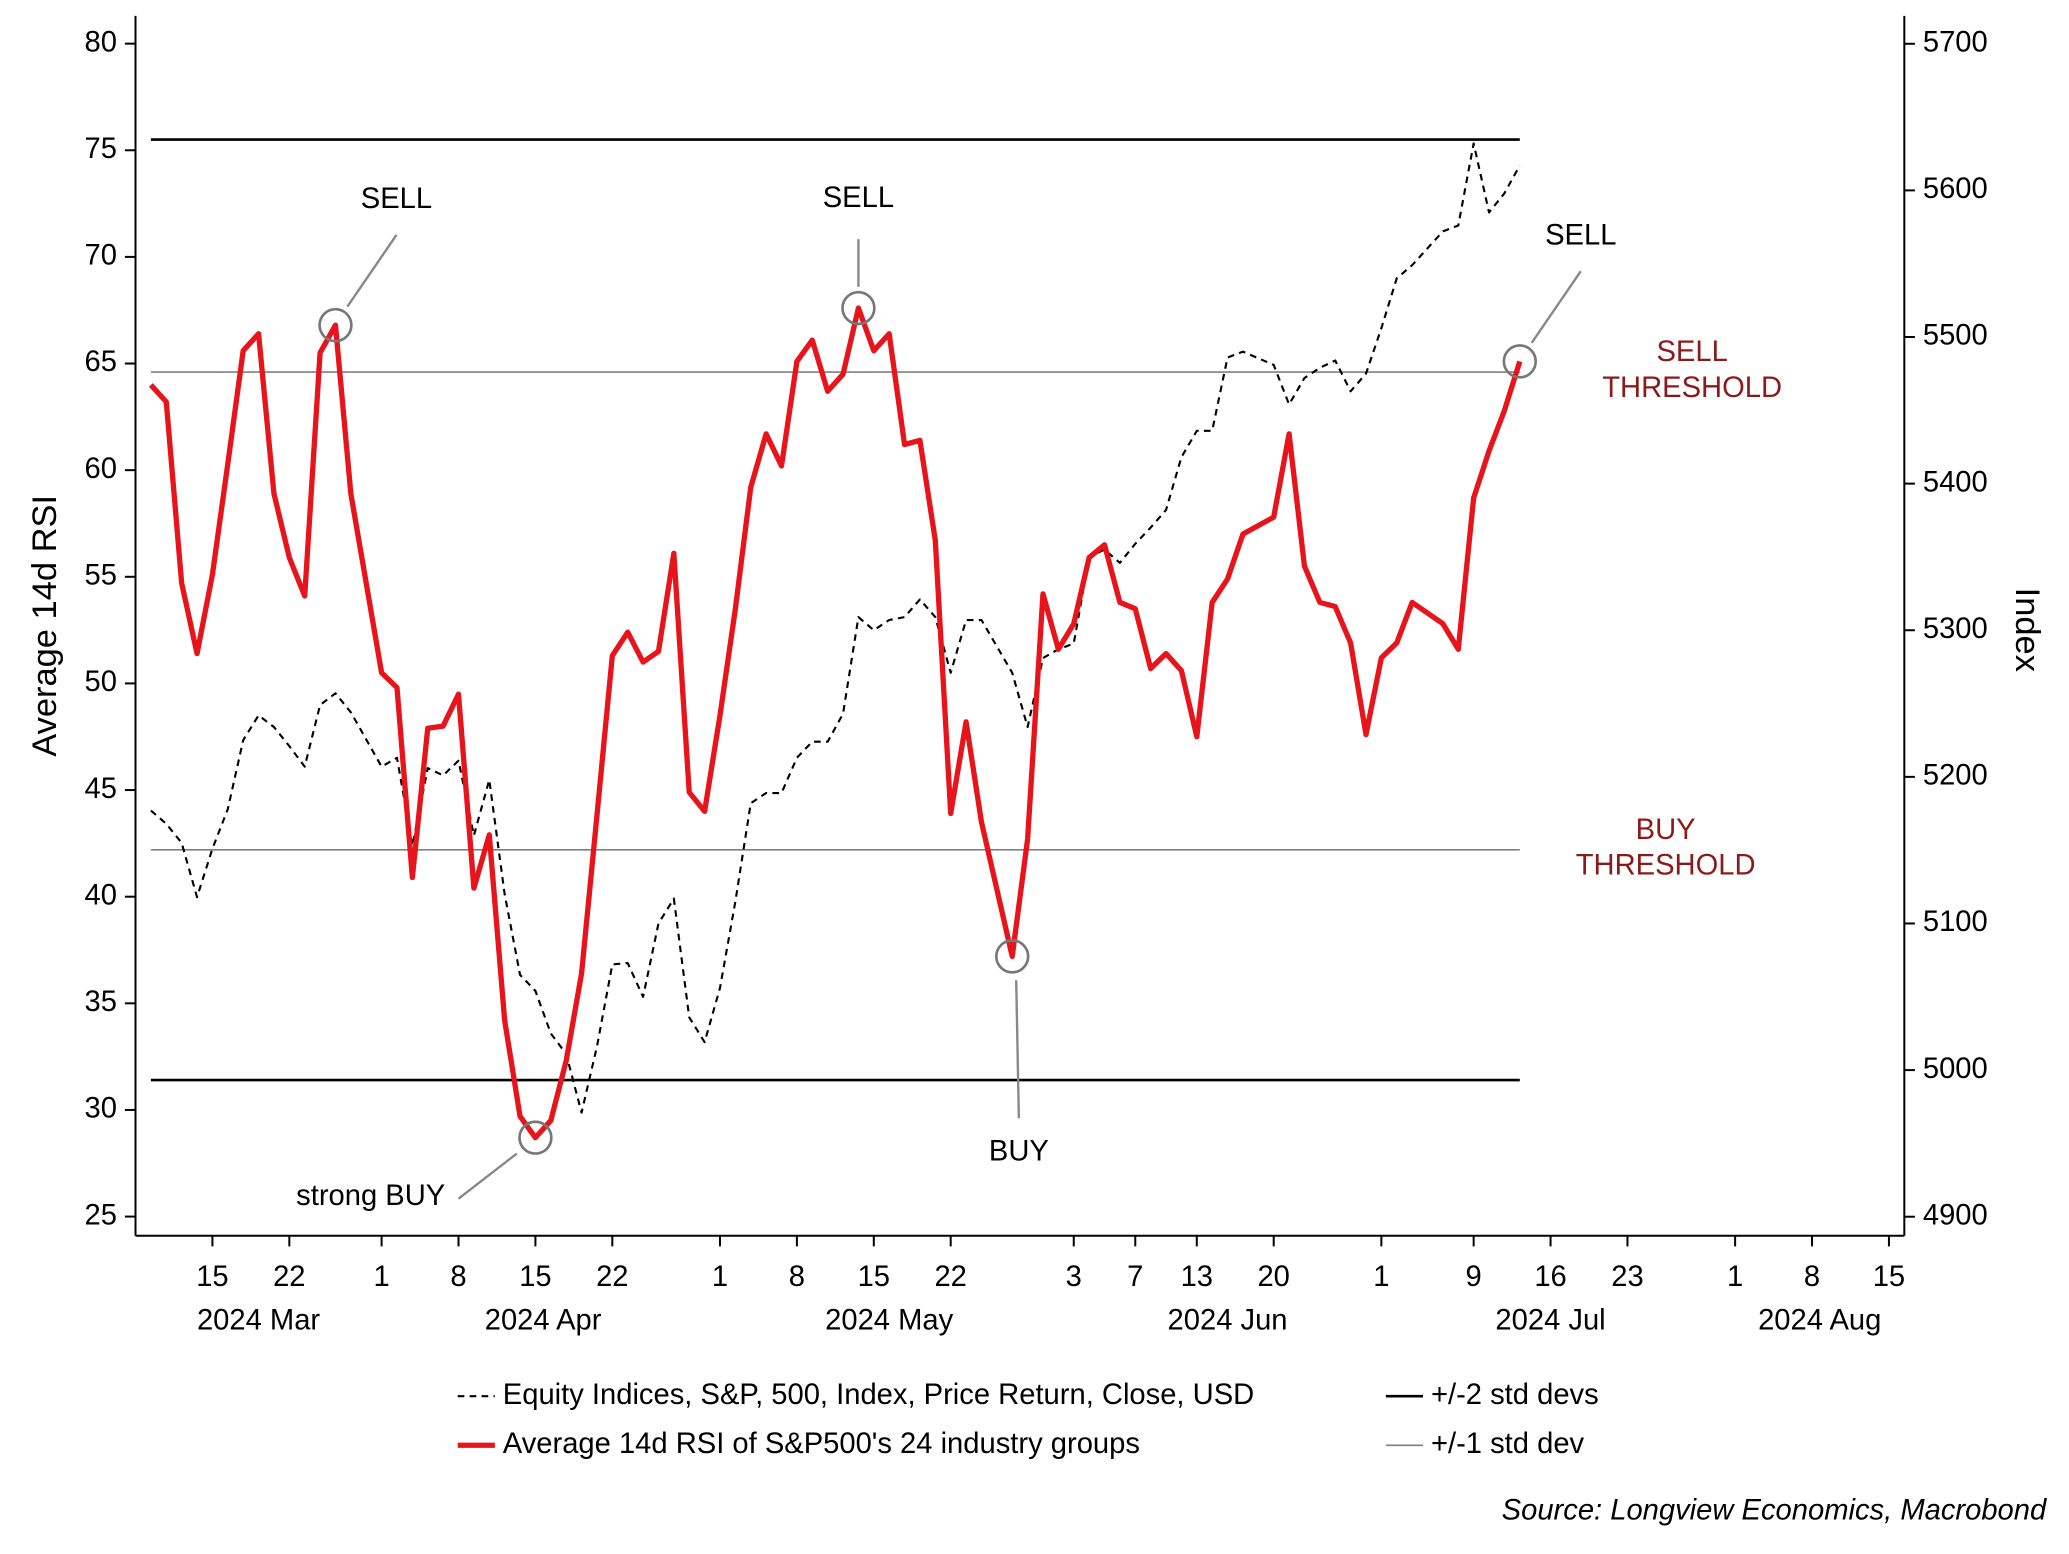  Describe the element at coordinates (1228, 1321) in the screenshot. I see `month-label: 2024 Jun` at that location.